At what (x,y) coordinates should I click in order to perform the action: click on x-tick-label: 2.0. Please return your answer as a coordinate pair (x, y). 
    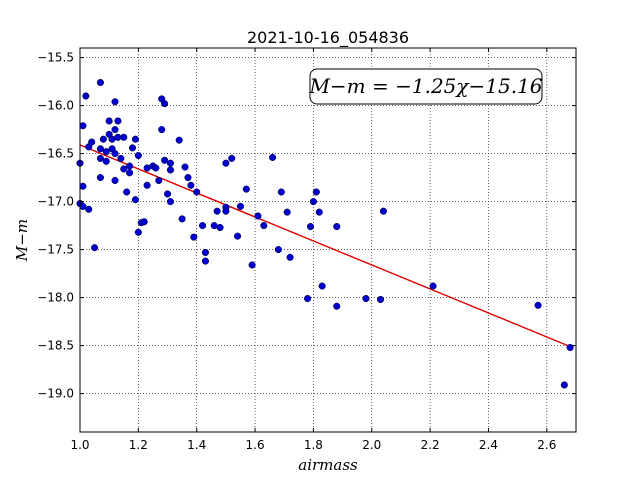
    Looking at the image, I should click on (371, 445).